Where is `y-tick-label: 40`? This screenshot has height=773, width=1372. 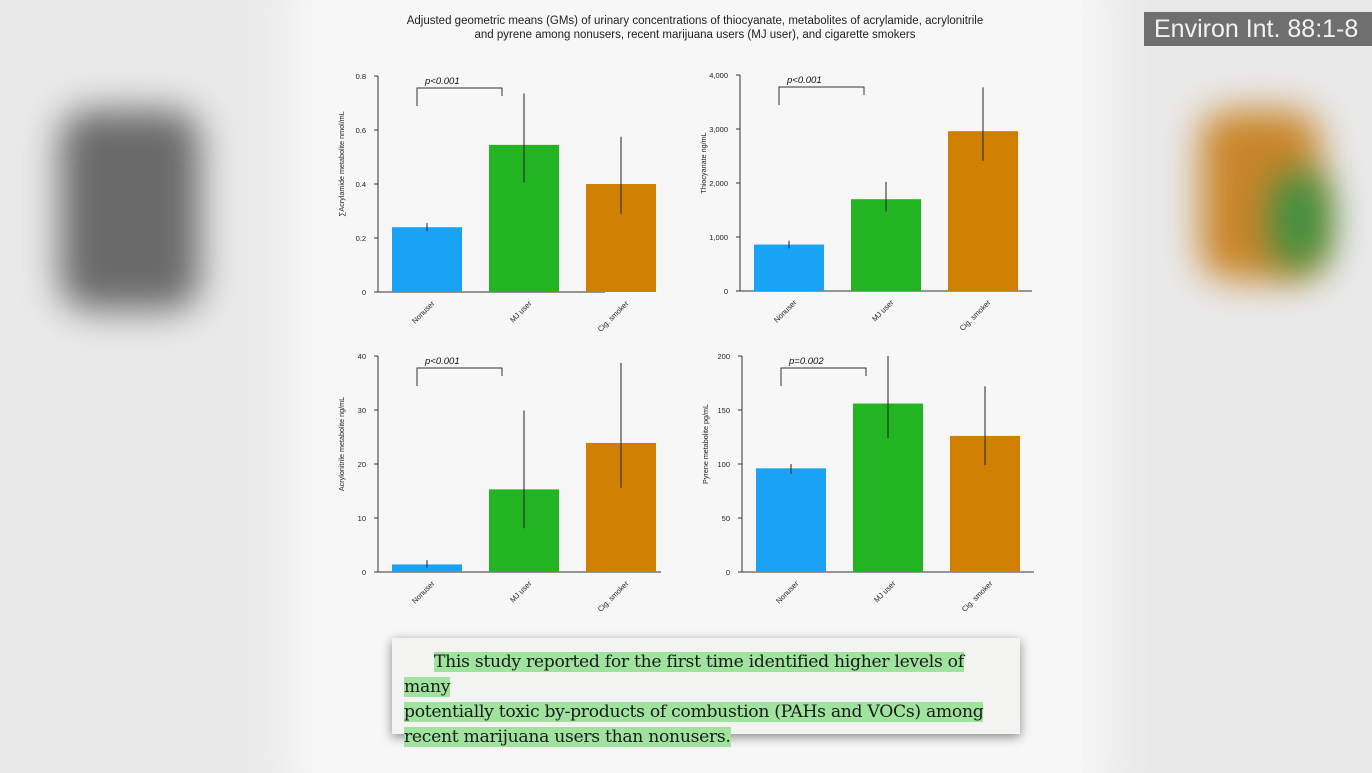 y-tick-label: 40 is located at coordinates (362, 356).